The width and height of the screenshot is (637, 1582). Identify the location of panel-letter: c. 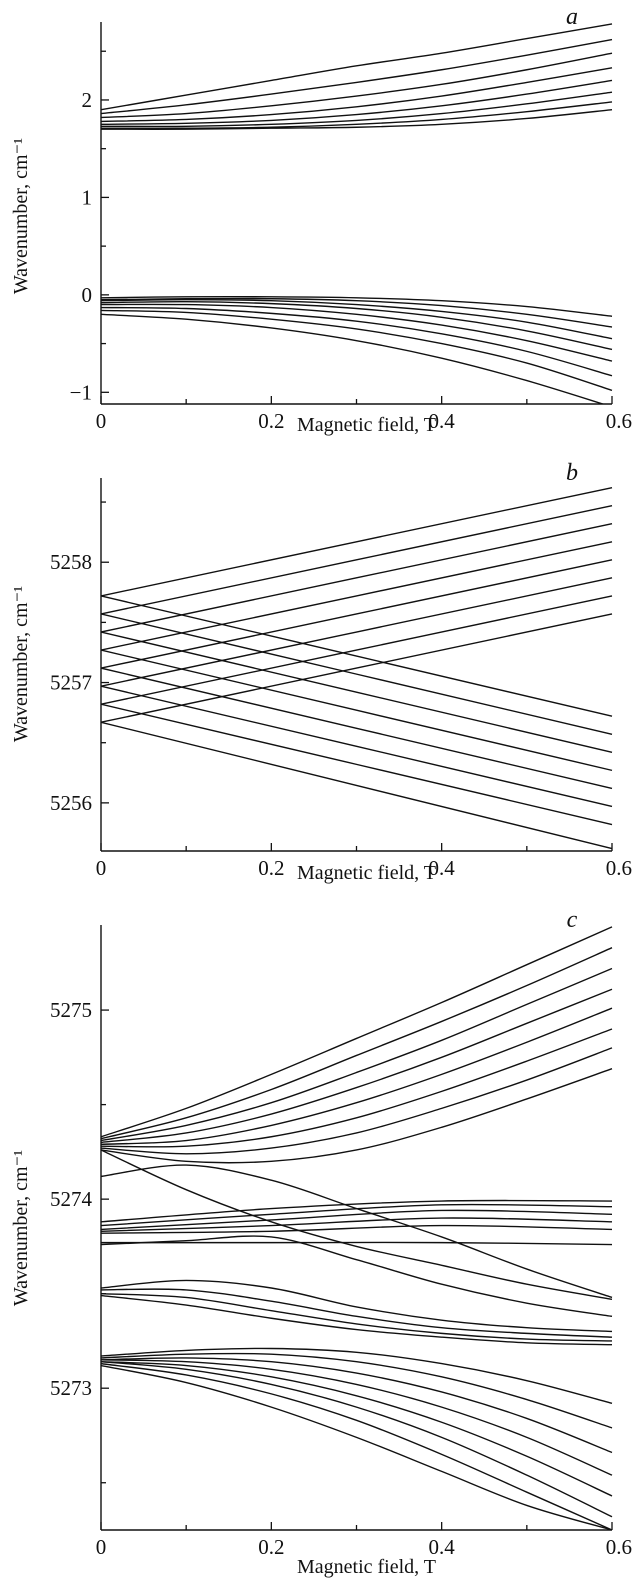
(572, 920).